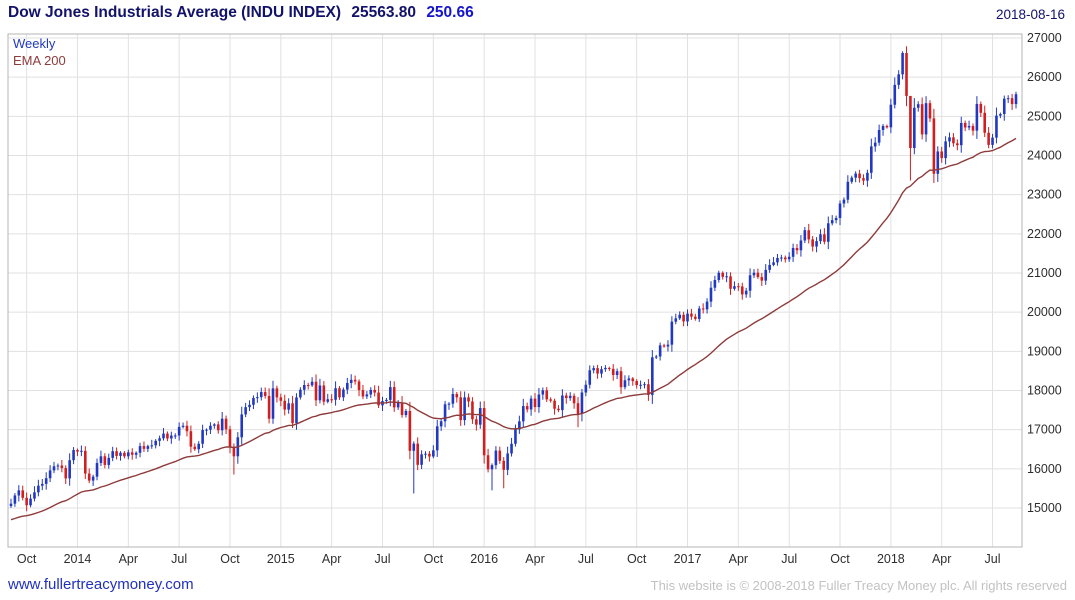  I want to click on svg-text: 23000, so click(1044, 195).